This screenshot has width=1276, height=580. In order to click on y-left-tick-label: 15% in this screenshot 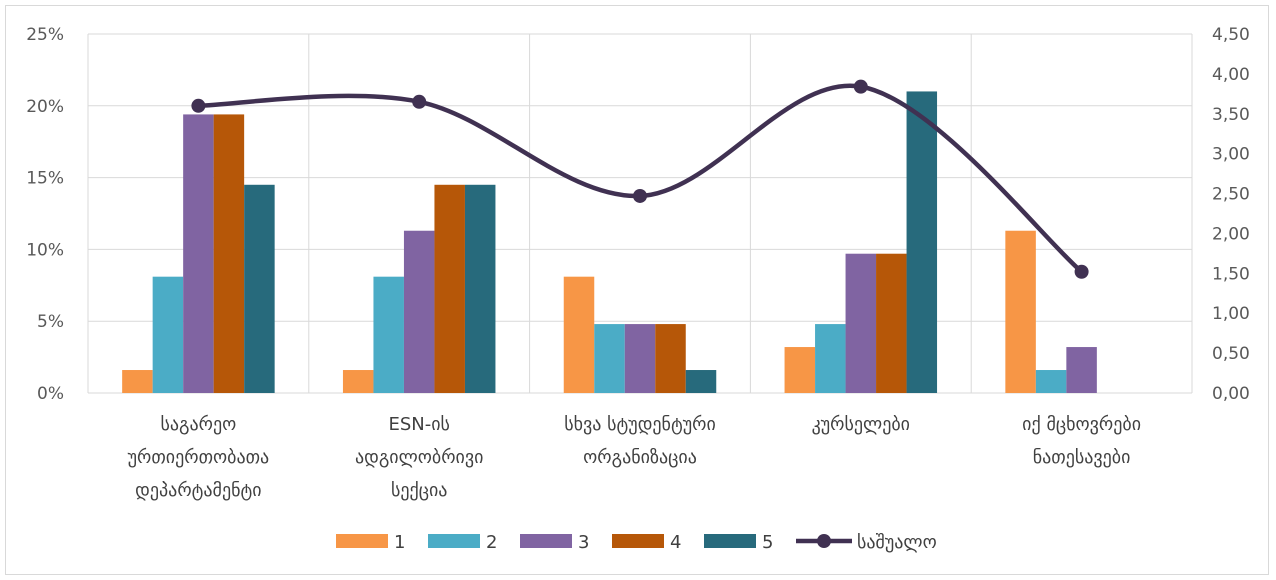, I will do `click(45, 179)`.